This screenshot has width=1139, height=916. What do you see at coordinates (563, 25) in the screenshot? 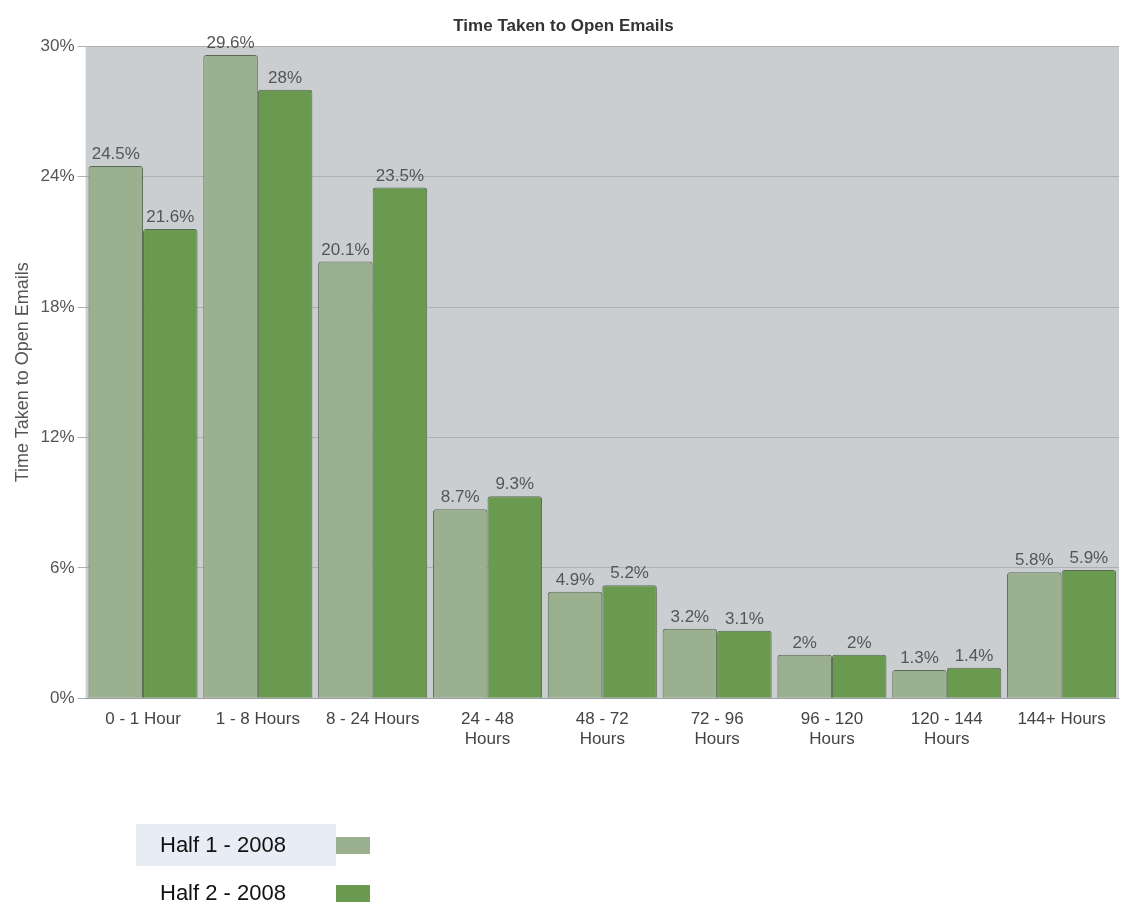
I see `chart-title: Time Taken to Open Emails` at bounding box center [563, 25].